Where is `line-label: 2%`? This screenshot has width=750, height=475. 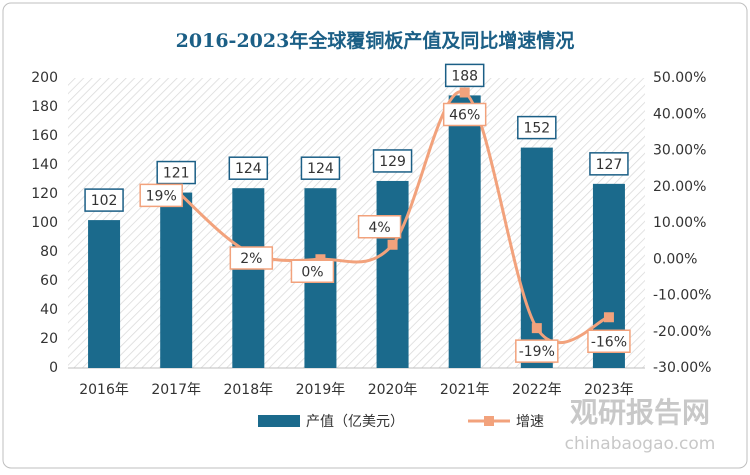
line-label: 2% is located at coordinates (251, 259).